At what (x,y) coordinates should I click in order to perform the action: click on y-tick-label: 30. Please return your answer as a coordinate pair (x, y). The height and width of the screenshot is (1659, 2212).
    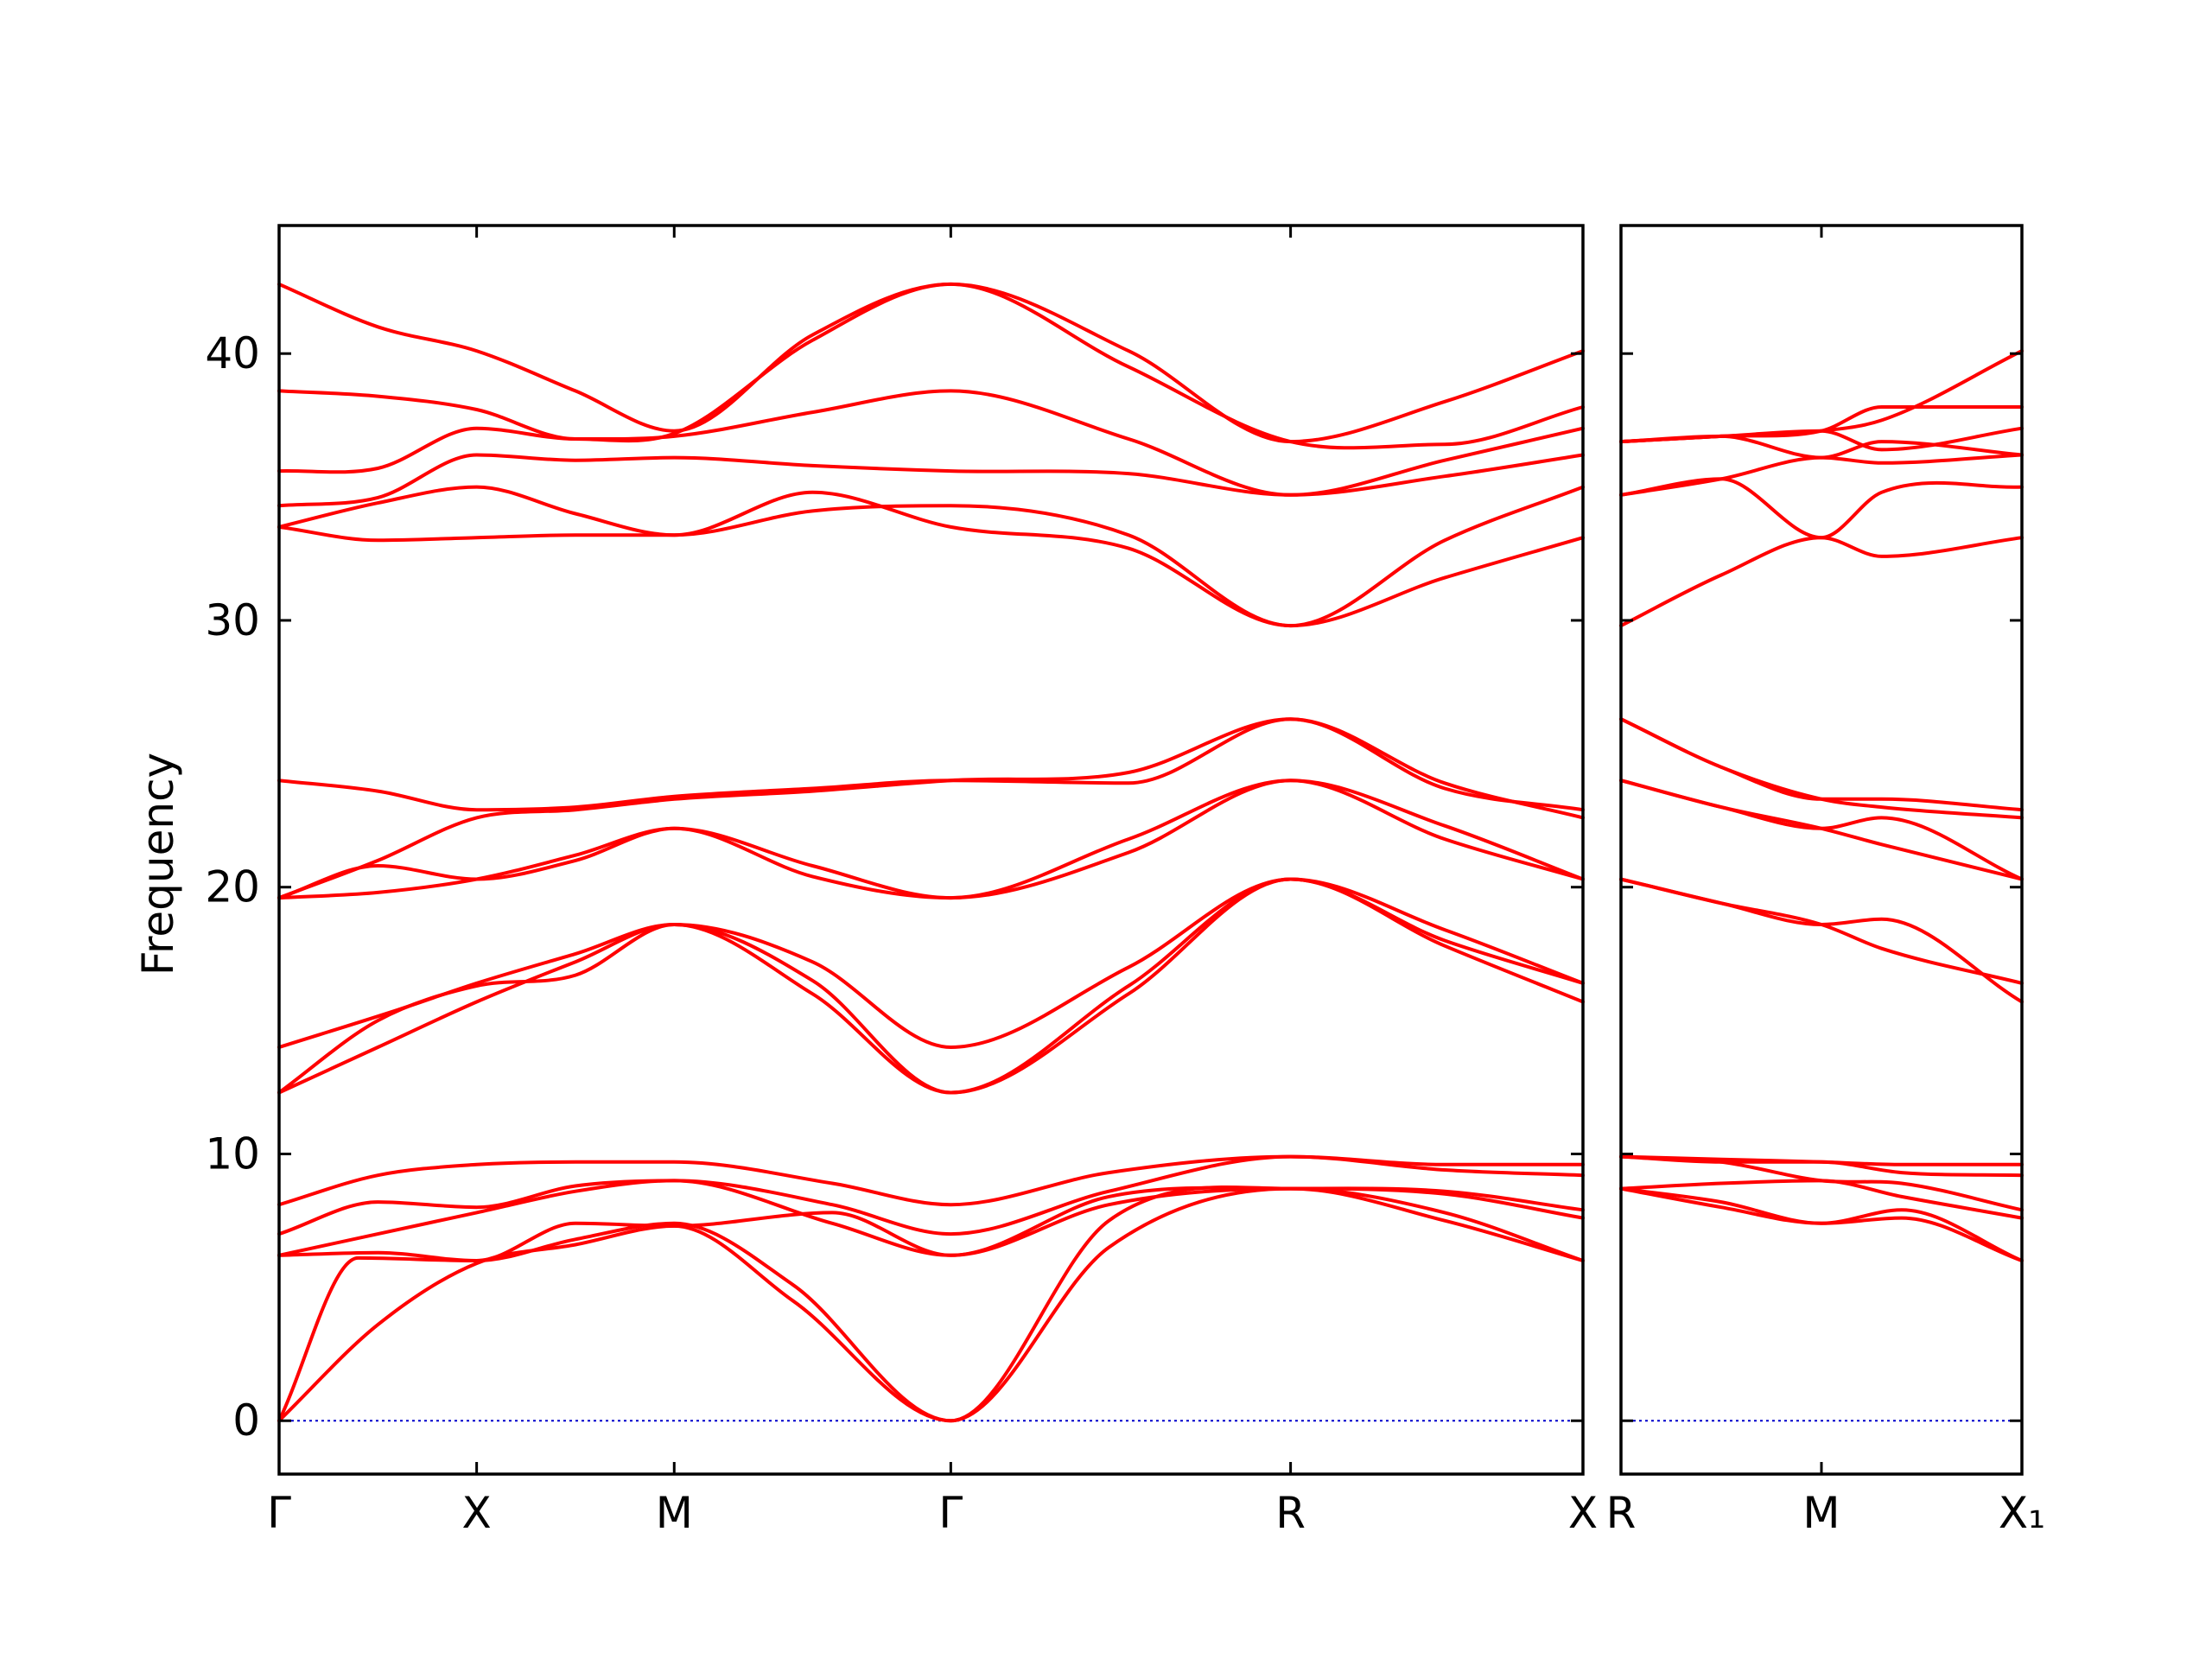
    Looking at the image, I should click on (232, 620).